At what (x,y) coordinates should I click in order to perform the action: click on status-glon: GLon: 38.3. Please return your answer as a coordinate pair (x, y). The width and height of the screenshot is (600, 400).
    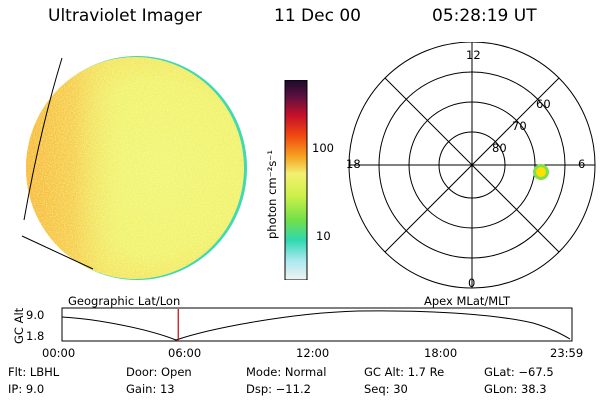
    Looking at the image, I should click on (515, 389).